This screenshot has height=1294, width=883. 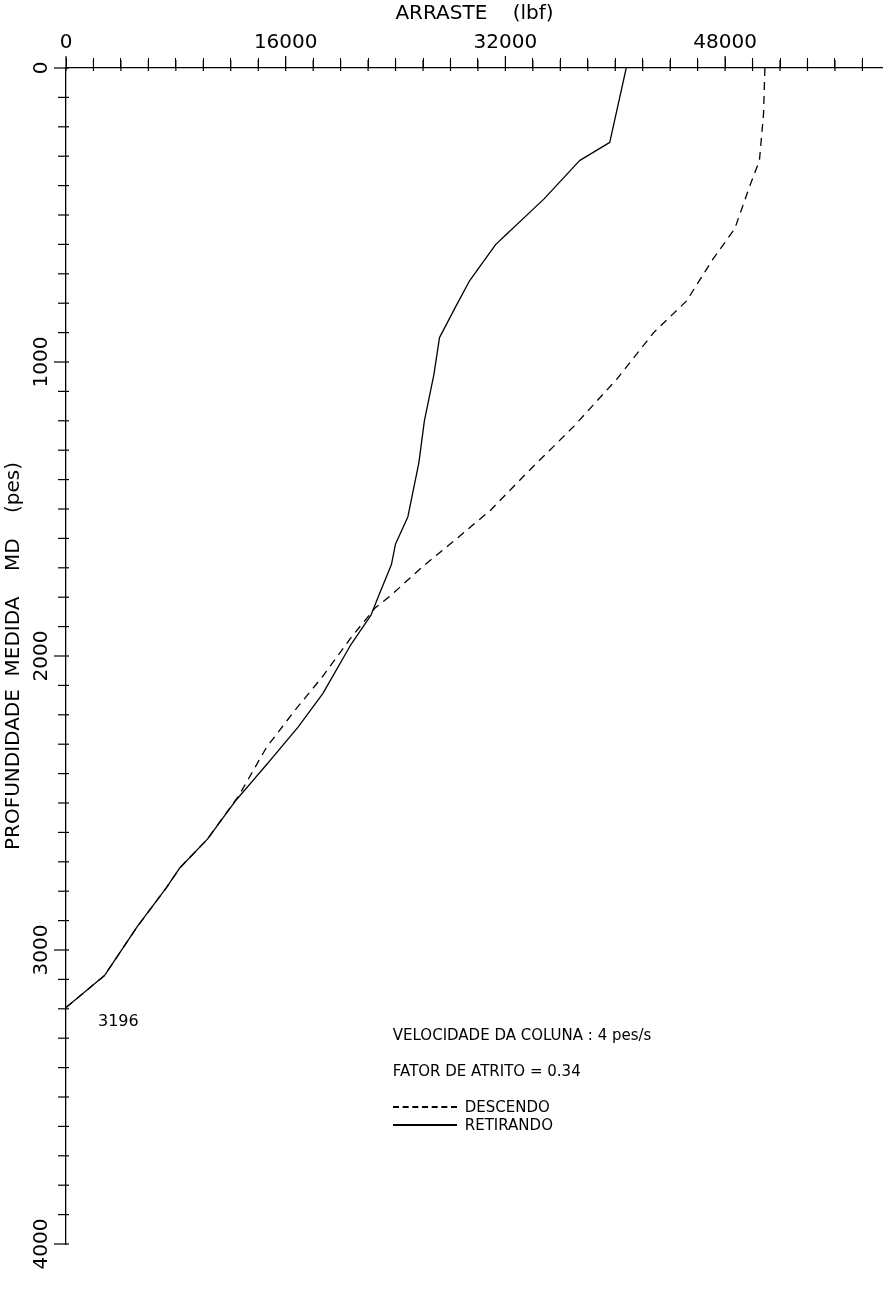 What do you see at coordinates (40, 950) in the screenshot?
I see `y-tick-label: 3000` at bounding box center [40, 950].